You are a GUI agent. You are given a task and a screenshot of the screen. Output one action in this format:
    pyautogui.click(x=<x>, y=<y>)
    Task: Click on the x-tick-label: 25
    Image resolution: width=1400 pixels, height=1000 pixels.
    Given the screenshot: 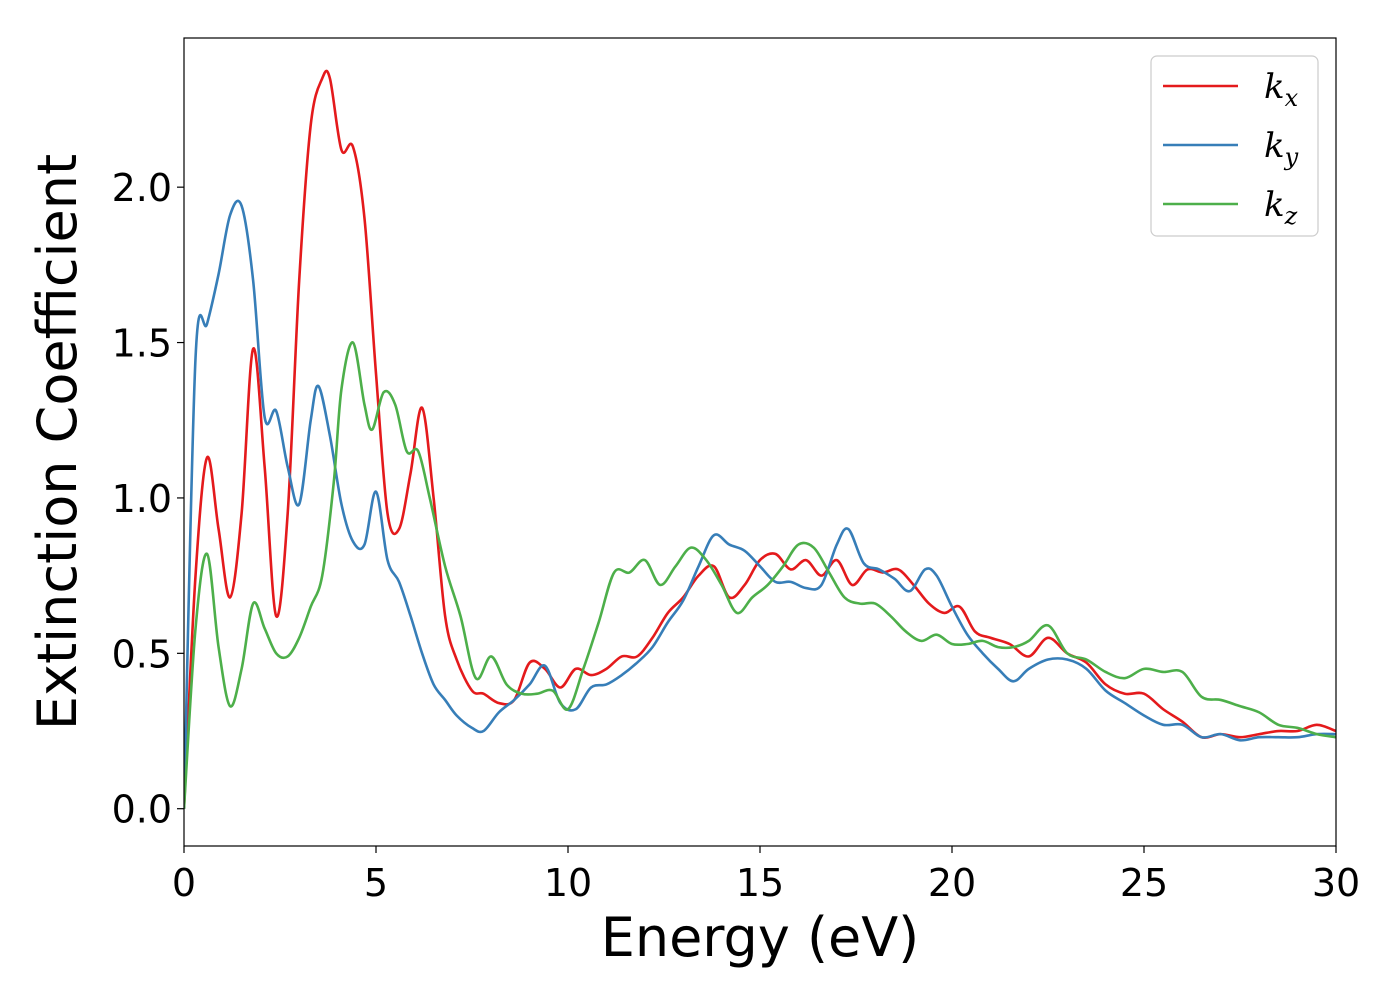 What is the action you would take?
    pyautogui.click(x=1144, y=883)
    